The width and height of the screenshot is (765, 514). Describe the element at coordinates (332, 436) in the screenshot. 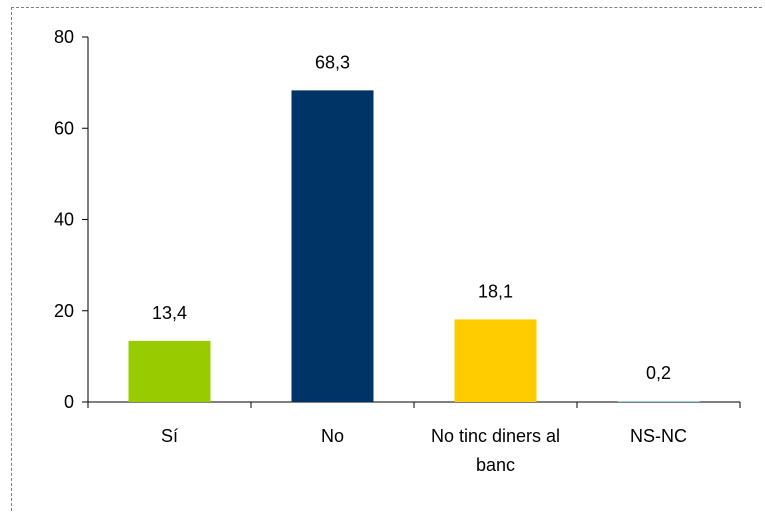

I see `x-tick-label: No` at that location.